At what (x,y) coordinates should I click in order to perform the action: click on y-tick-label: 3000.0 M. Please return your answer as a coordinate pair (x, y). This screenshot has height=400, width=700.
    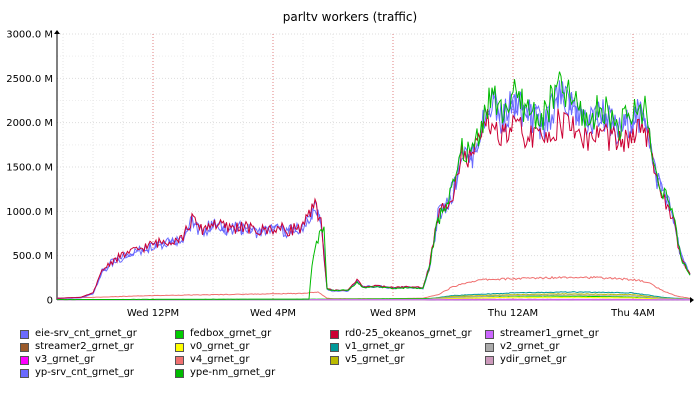
    Looking at the image, I should click on (29, 35).